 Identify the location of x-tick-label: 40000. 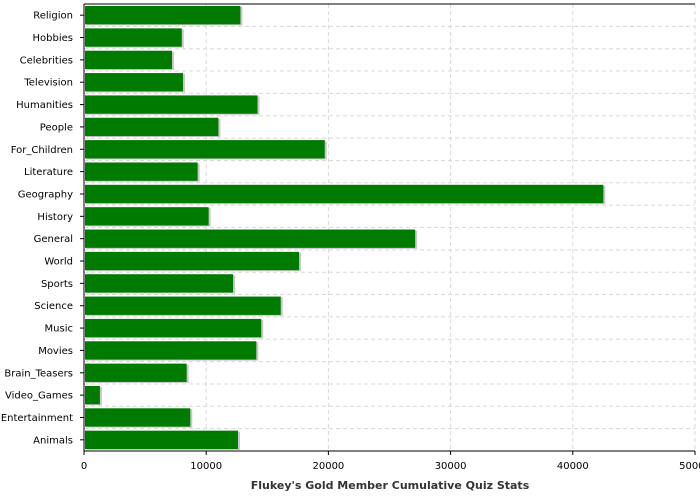
(573, 466).